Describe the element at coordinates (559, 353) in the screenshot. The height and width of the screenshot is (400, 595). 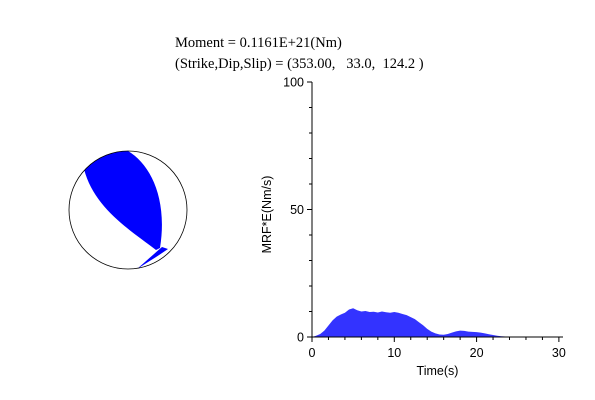
I see `x-tick-label: 30` at that location.